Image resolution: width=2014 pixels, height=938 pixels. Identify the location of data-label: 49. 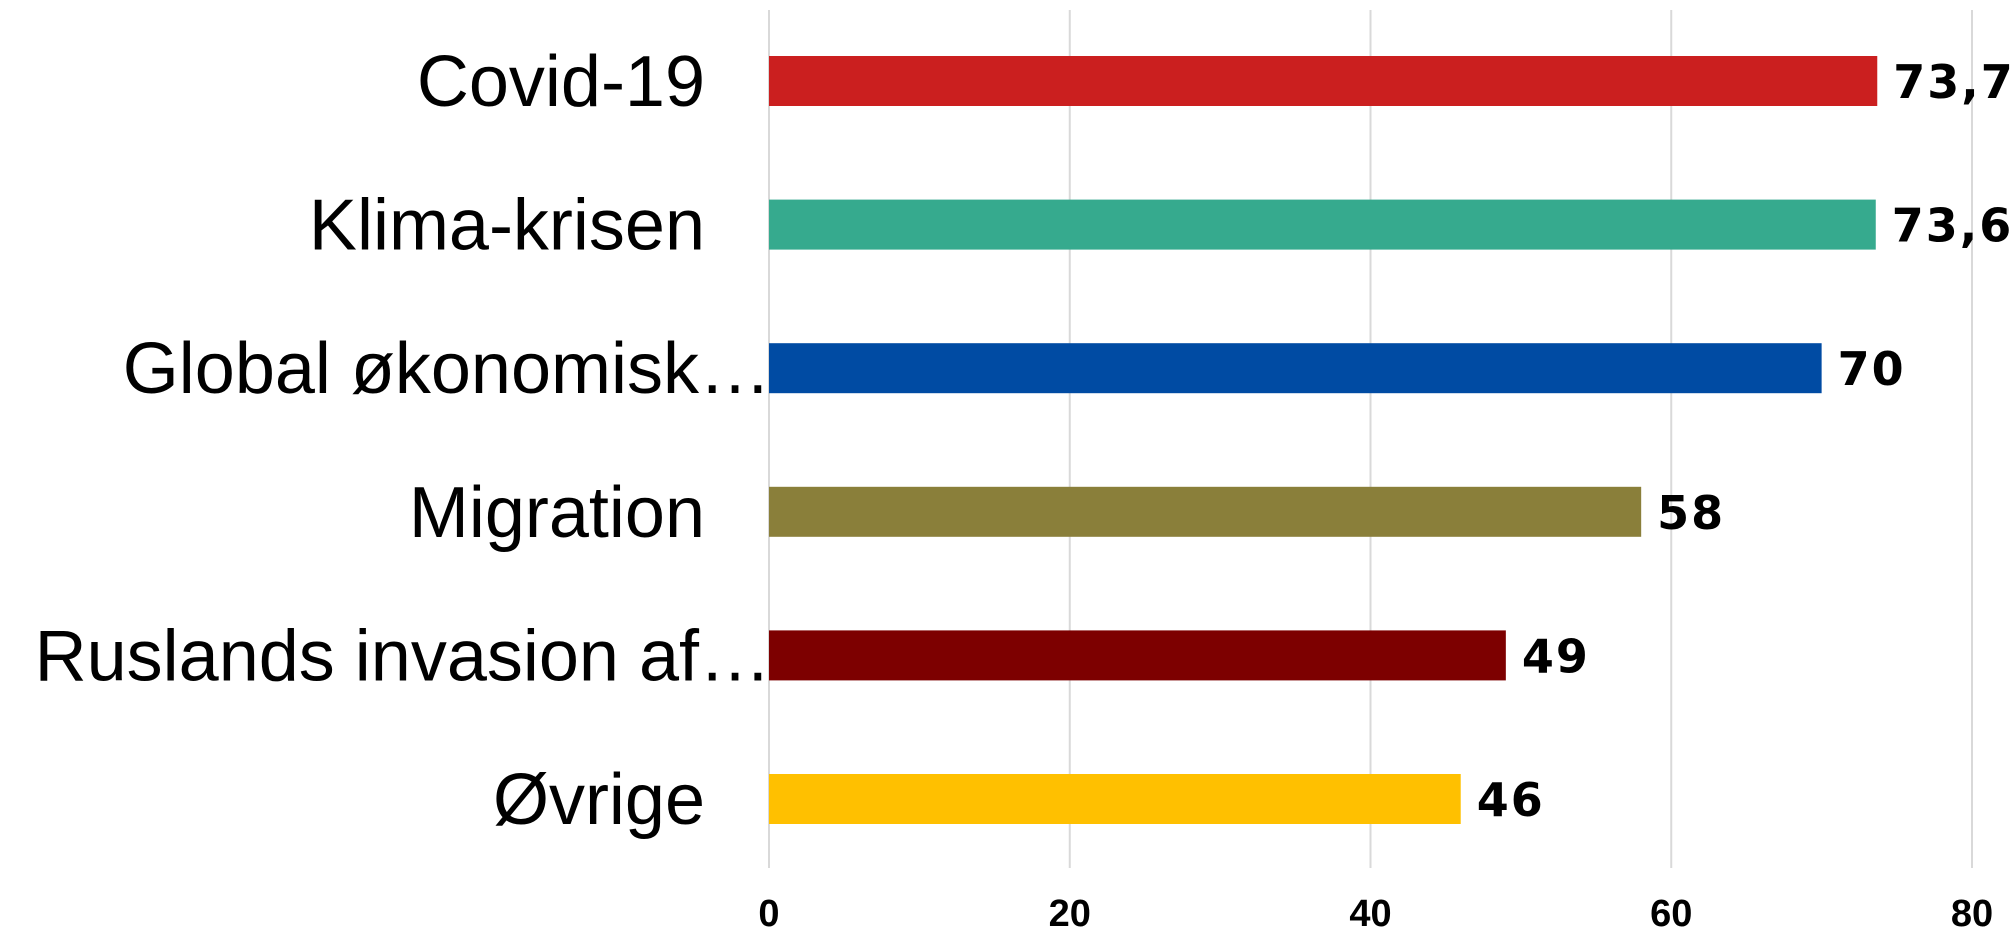
(1556, 656).